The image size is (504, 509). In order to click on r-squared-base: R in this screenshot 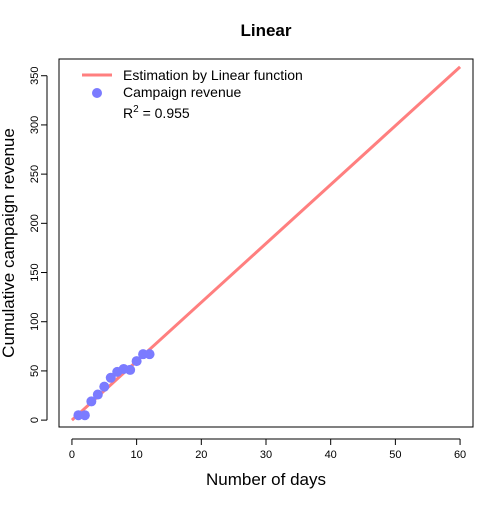, I will do `click(128, 113)`.